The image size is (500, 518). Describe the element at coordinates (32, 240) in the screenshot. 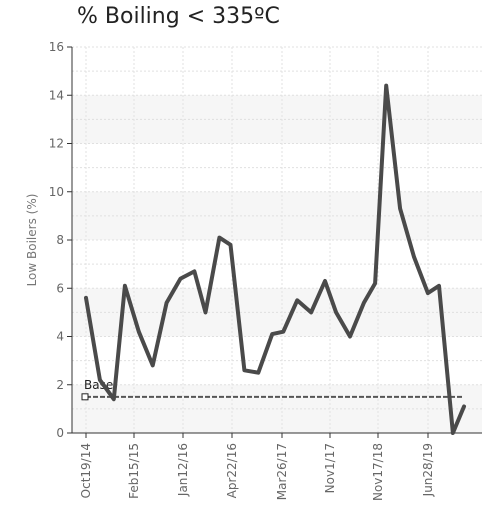

I see `y-axis-title: Low Boilers (%)` at that location.